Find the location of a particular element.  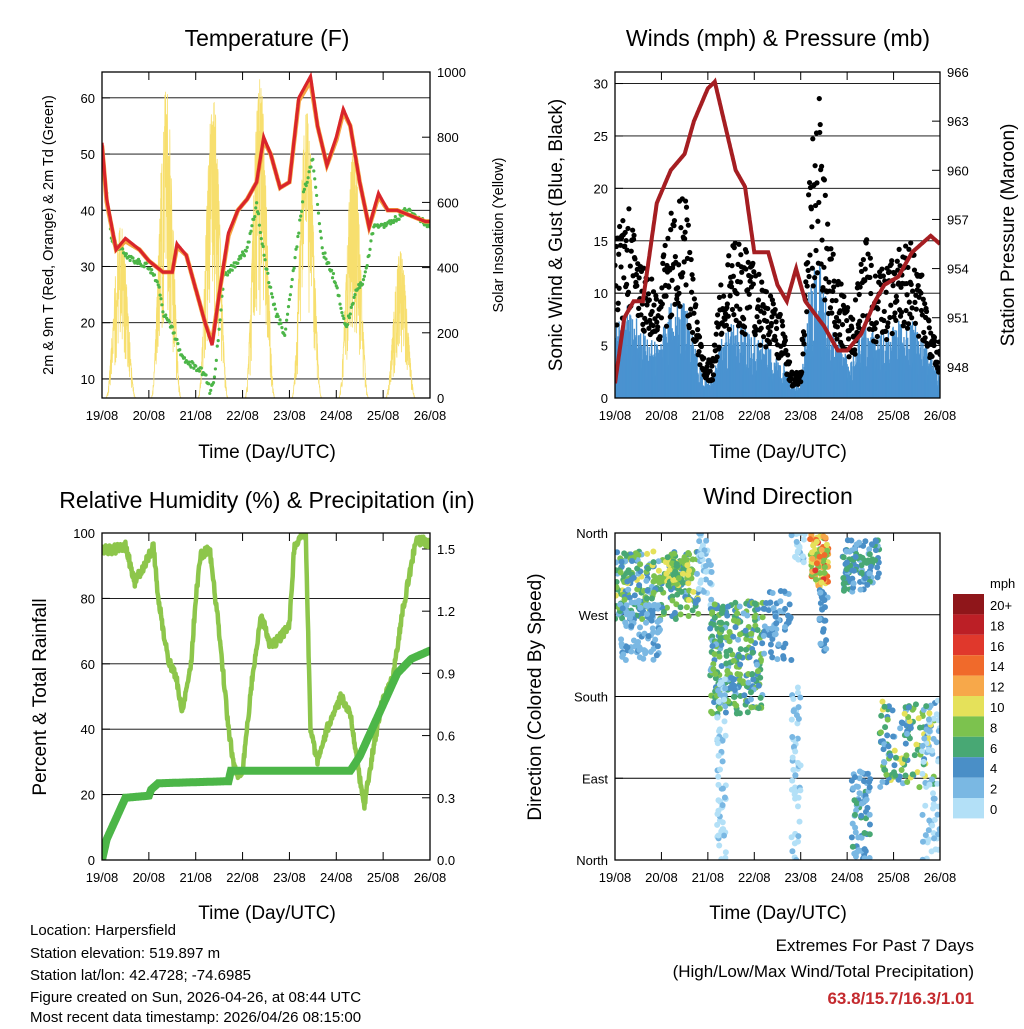

x-tick-label: 23/08 is located at coordinates (800, 877).